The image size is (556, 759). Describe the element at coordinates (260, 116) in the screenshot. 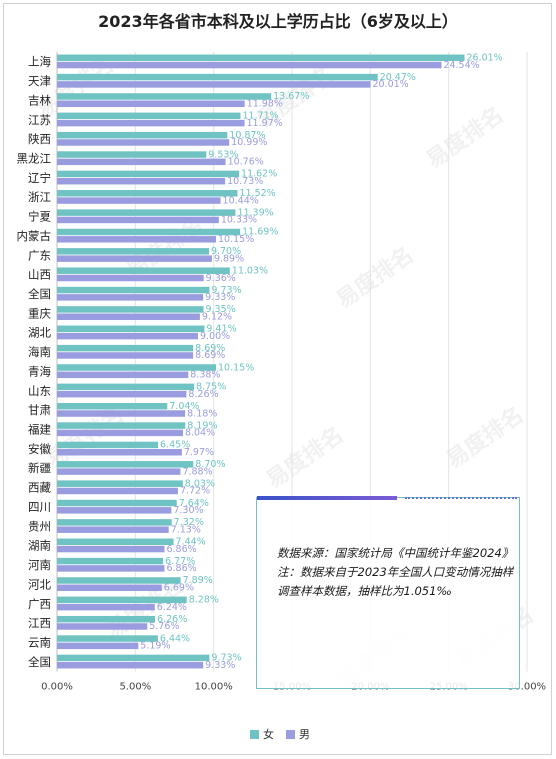

I see `data-label-female: 11.71%` at that location.